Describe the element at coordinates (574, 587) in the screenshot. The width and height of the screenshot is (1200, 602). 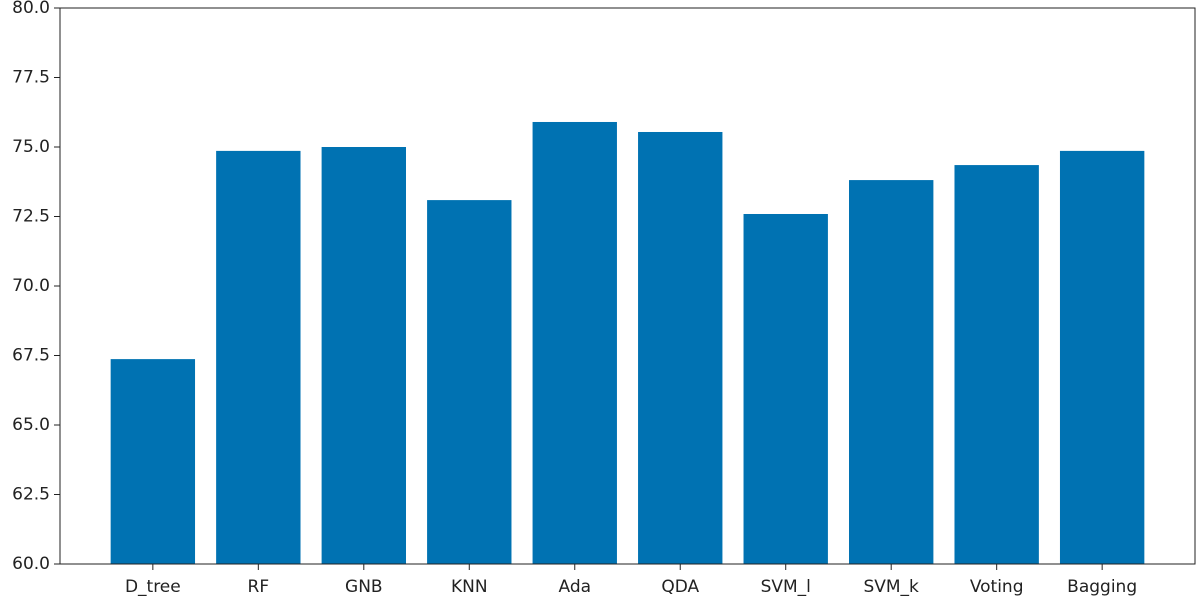
I see `x-tick-label: Ada` at that location.